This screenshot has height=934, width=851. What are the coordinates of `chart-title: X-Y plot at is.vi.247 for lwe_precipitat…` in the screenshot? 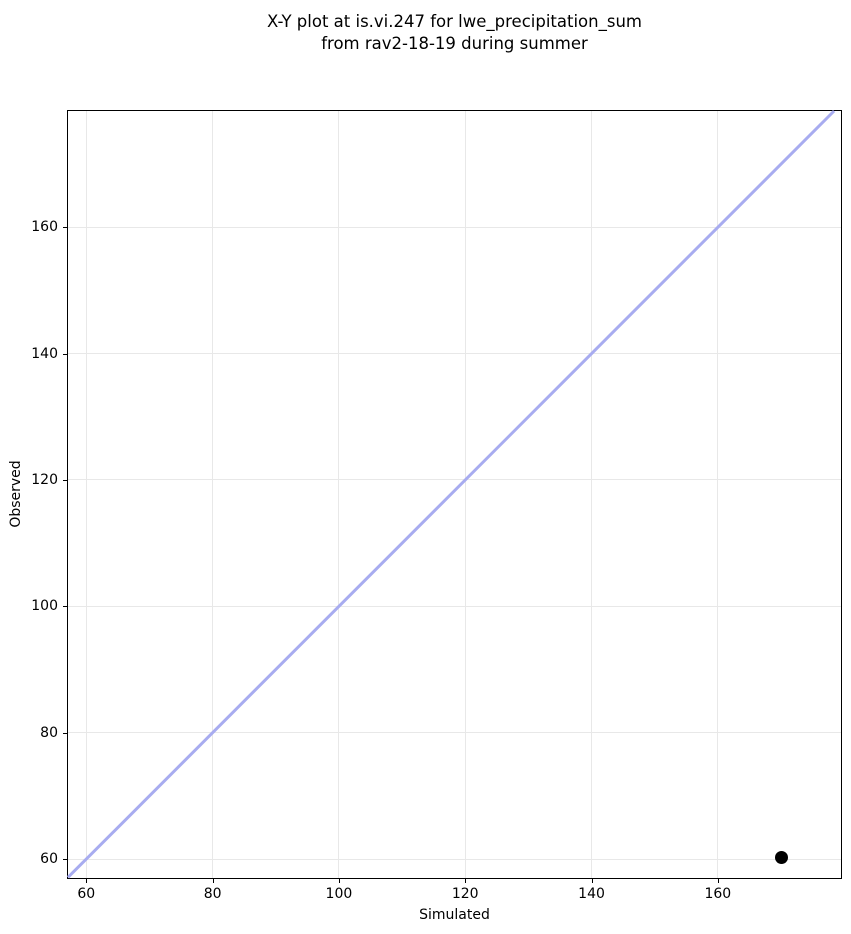 It's located at (454, 33).